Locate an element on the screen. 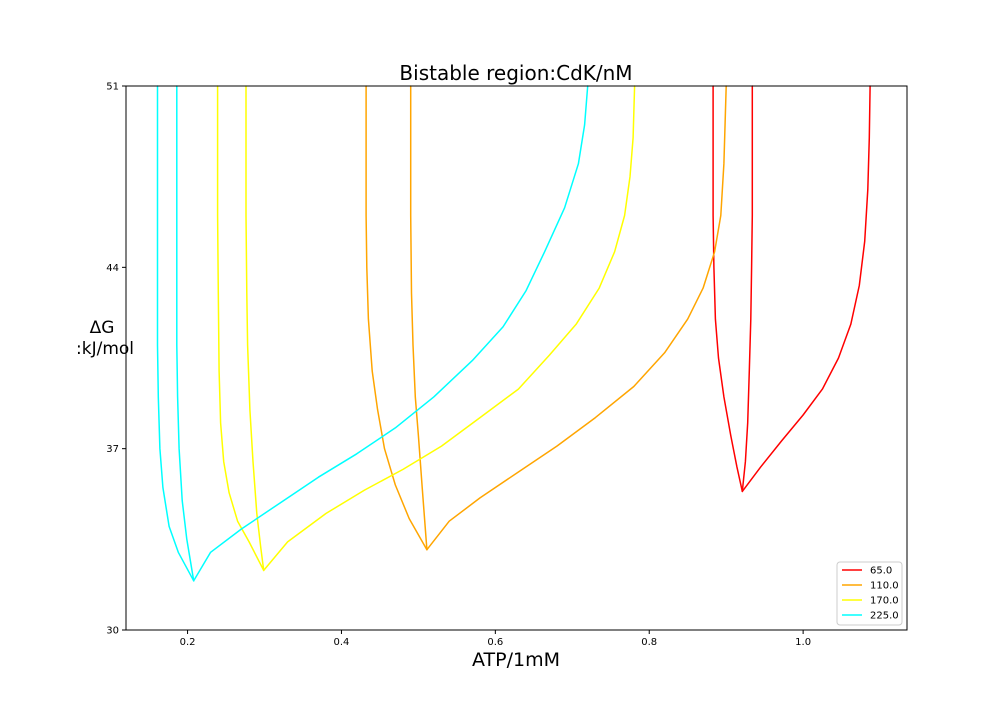 This screenshot has height=720, width=1008. y-tick-label: 51 is located at coordinates (112, 87).